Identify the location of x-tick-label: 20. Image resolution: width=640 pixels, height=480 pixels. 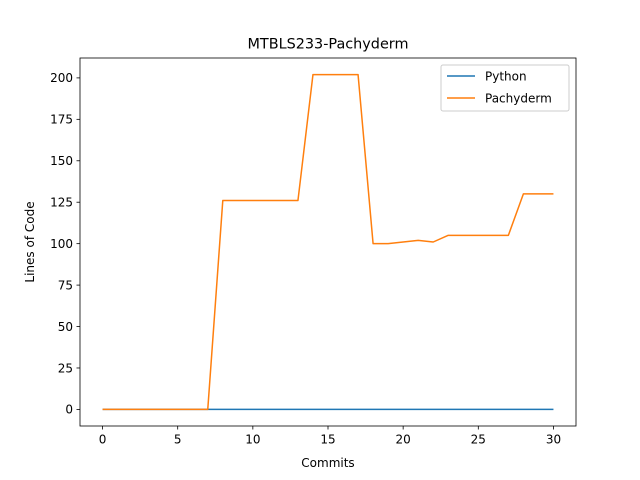
(403, 440).